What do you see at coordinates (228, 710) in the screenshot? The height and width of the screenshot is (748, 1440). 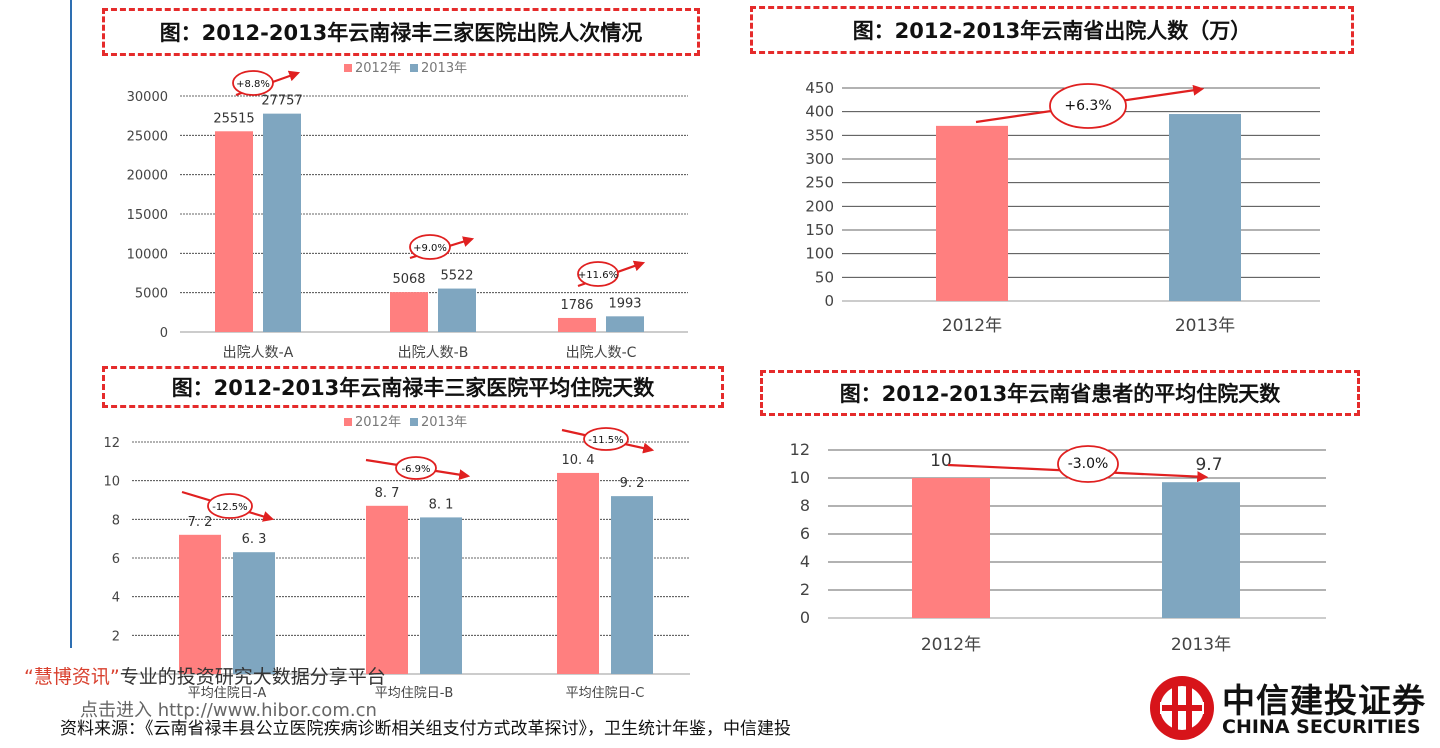 I see `footer-link: 点击进入 http://www.hibor.com.cn` at bounding box center [228, 710].